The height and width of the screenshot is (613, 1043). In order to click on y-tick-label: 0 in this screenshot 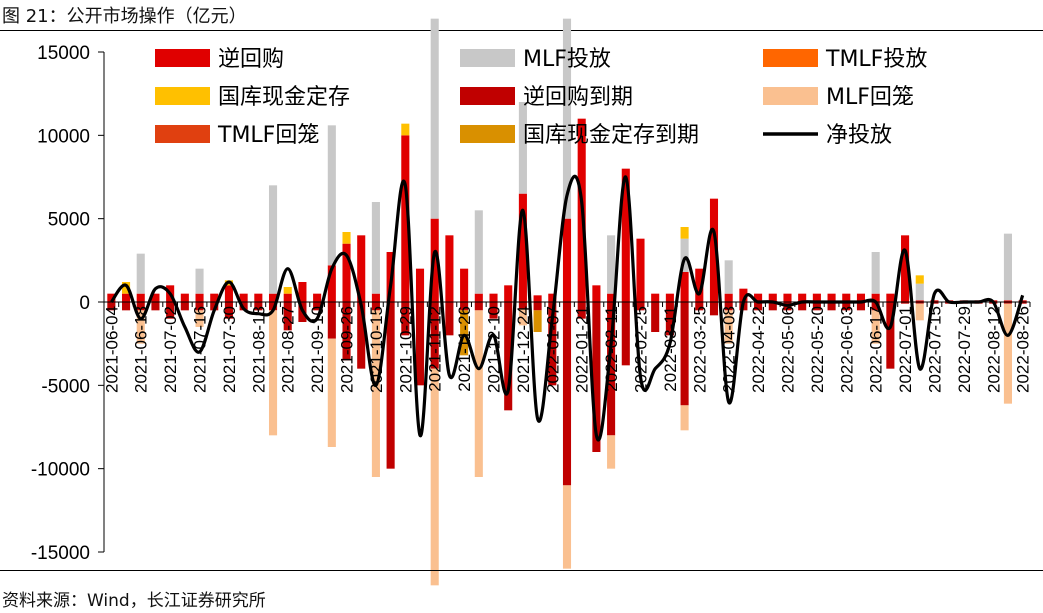, I will do `click(84, 303)`.